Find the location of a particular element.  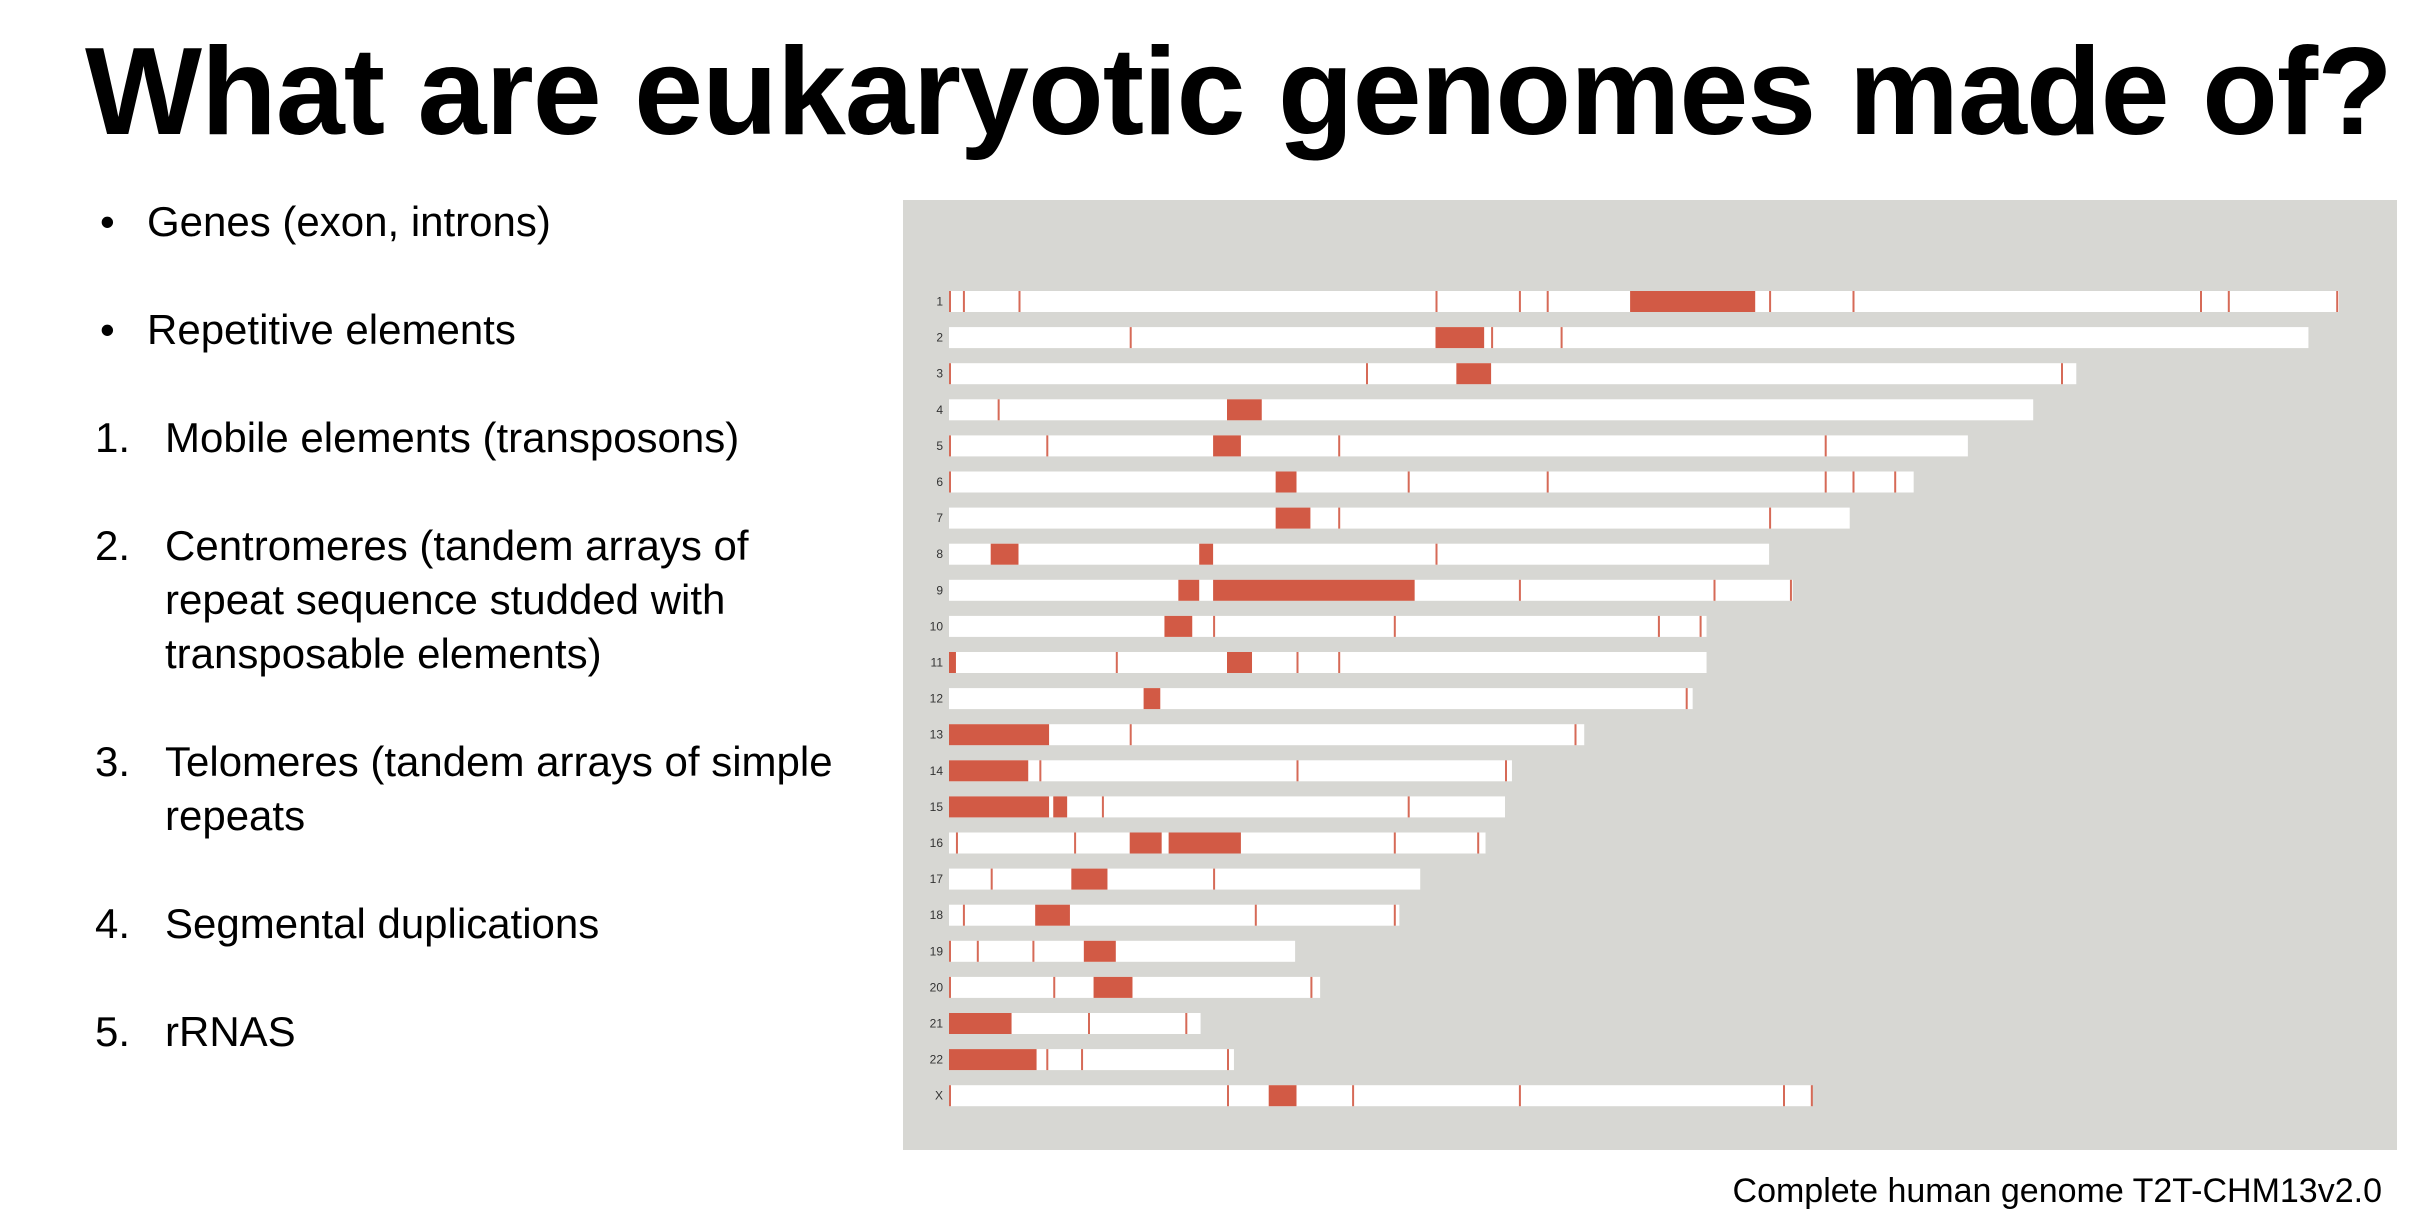

chromosome-14: 14 is located at coordinates (1221, 771).